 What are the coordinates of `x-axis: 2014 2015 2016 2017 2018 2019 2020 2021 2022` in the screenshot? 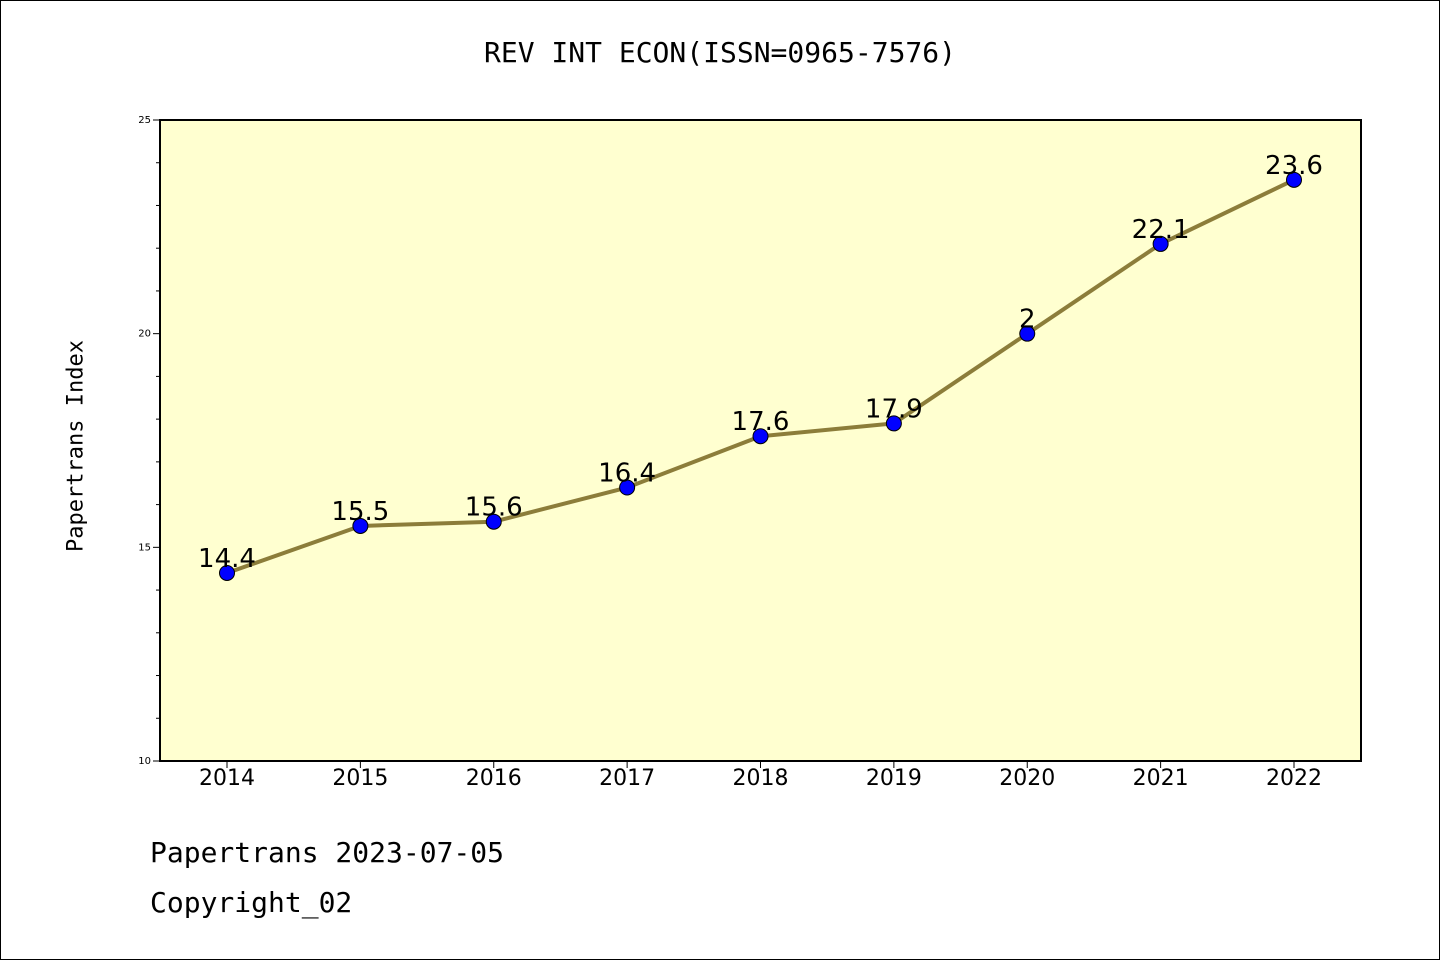 It's located at (760, 776).